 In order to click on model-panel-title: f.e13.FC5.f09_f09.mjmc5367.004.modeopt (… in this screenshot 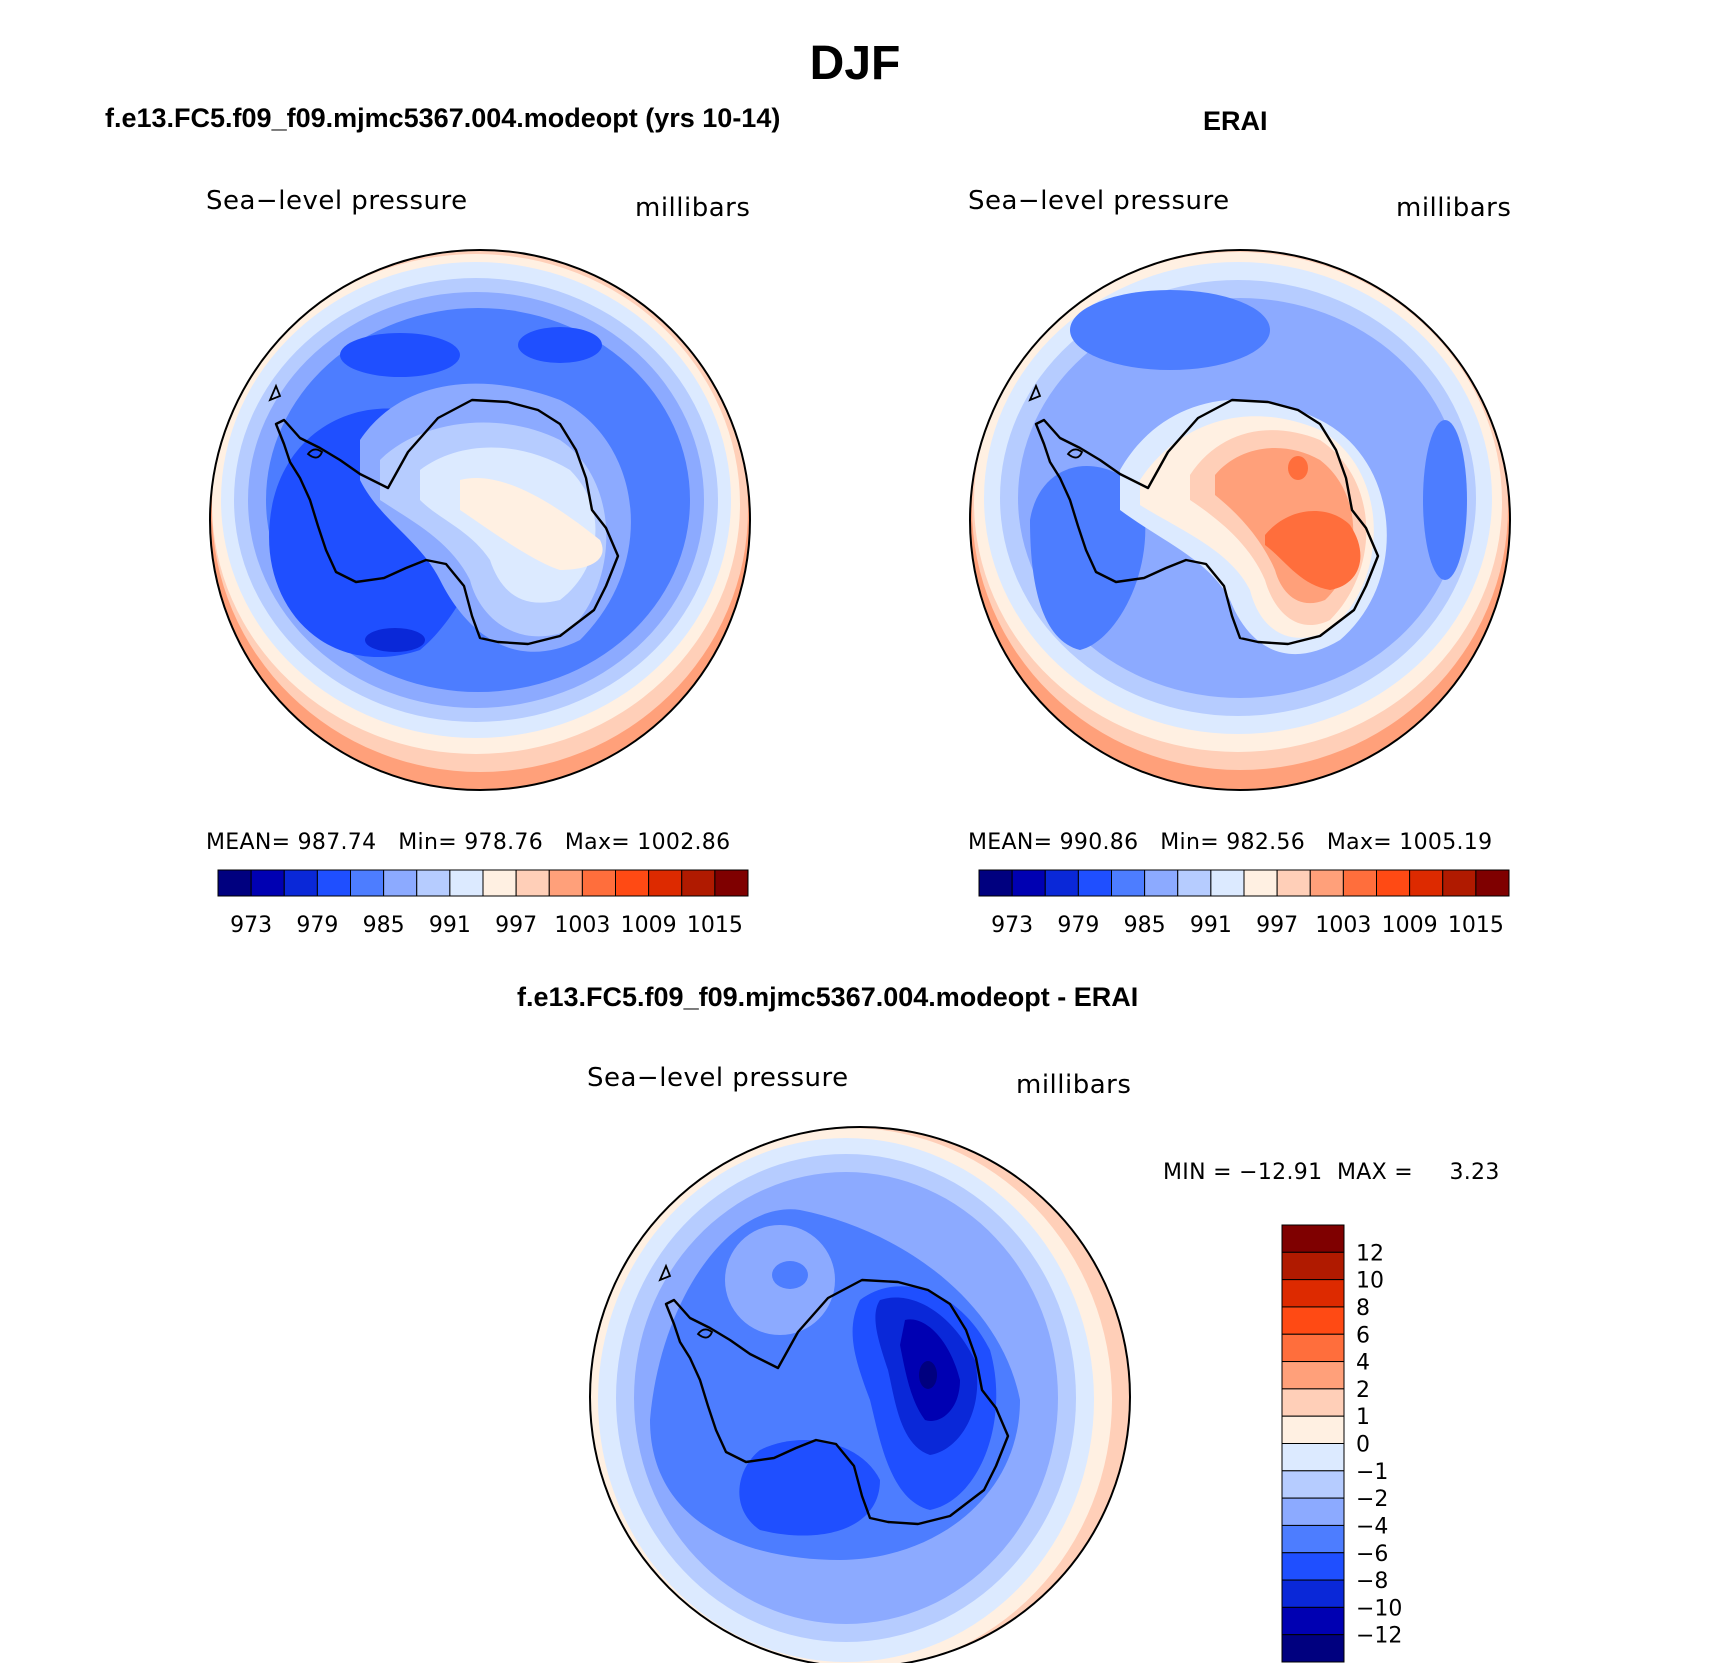, I will do `click(443, 118)`.